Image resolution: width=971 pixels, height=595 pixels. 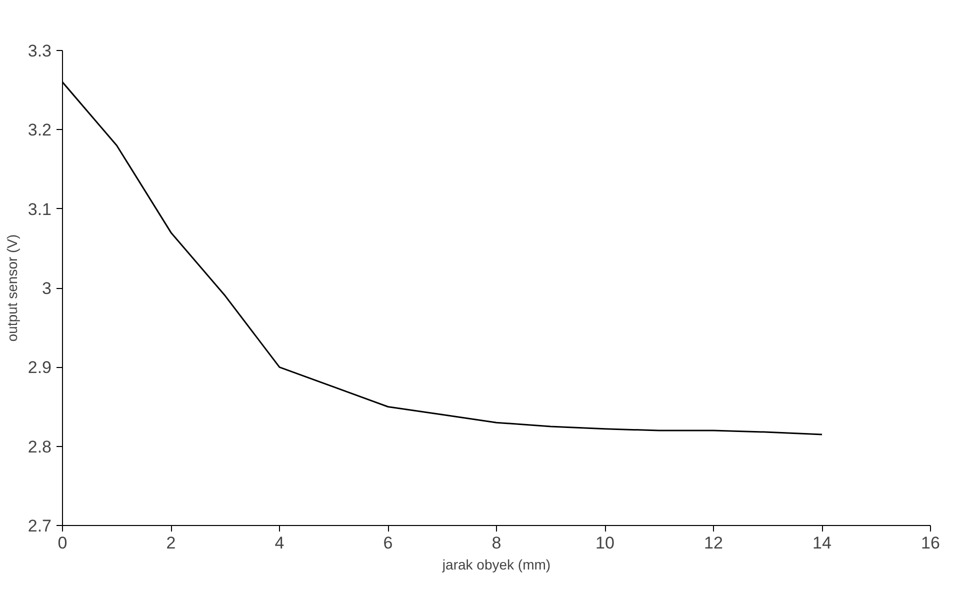 I want to click on x-tick-label: 16, so click(x=930, y=543).